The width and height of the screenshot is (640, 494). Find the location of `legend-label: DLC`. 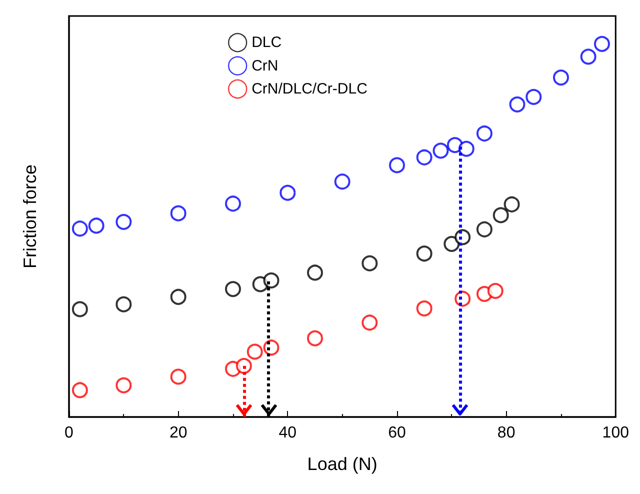

legend-label: DLC is located at coordinates (267, 43).